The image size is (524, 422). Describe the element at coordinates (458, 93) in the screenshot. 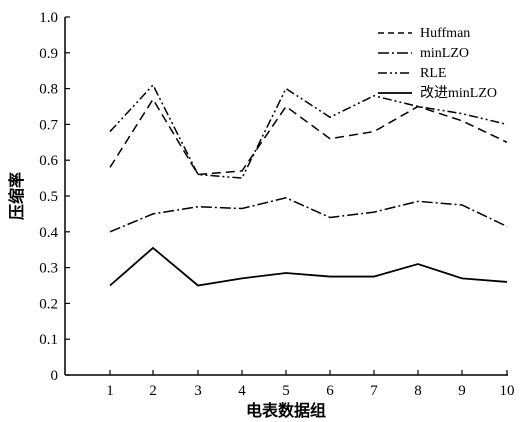

I see `legend-label: 改进minLZO` at that location.